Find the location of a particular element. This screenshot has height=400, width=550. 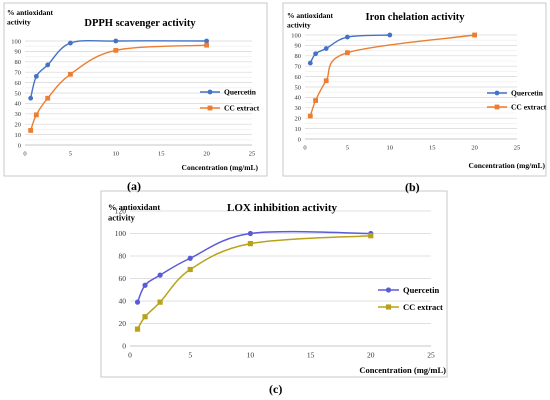

y-tick-label: 90 is located at coordinates (298, 46).